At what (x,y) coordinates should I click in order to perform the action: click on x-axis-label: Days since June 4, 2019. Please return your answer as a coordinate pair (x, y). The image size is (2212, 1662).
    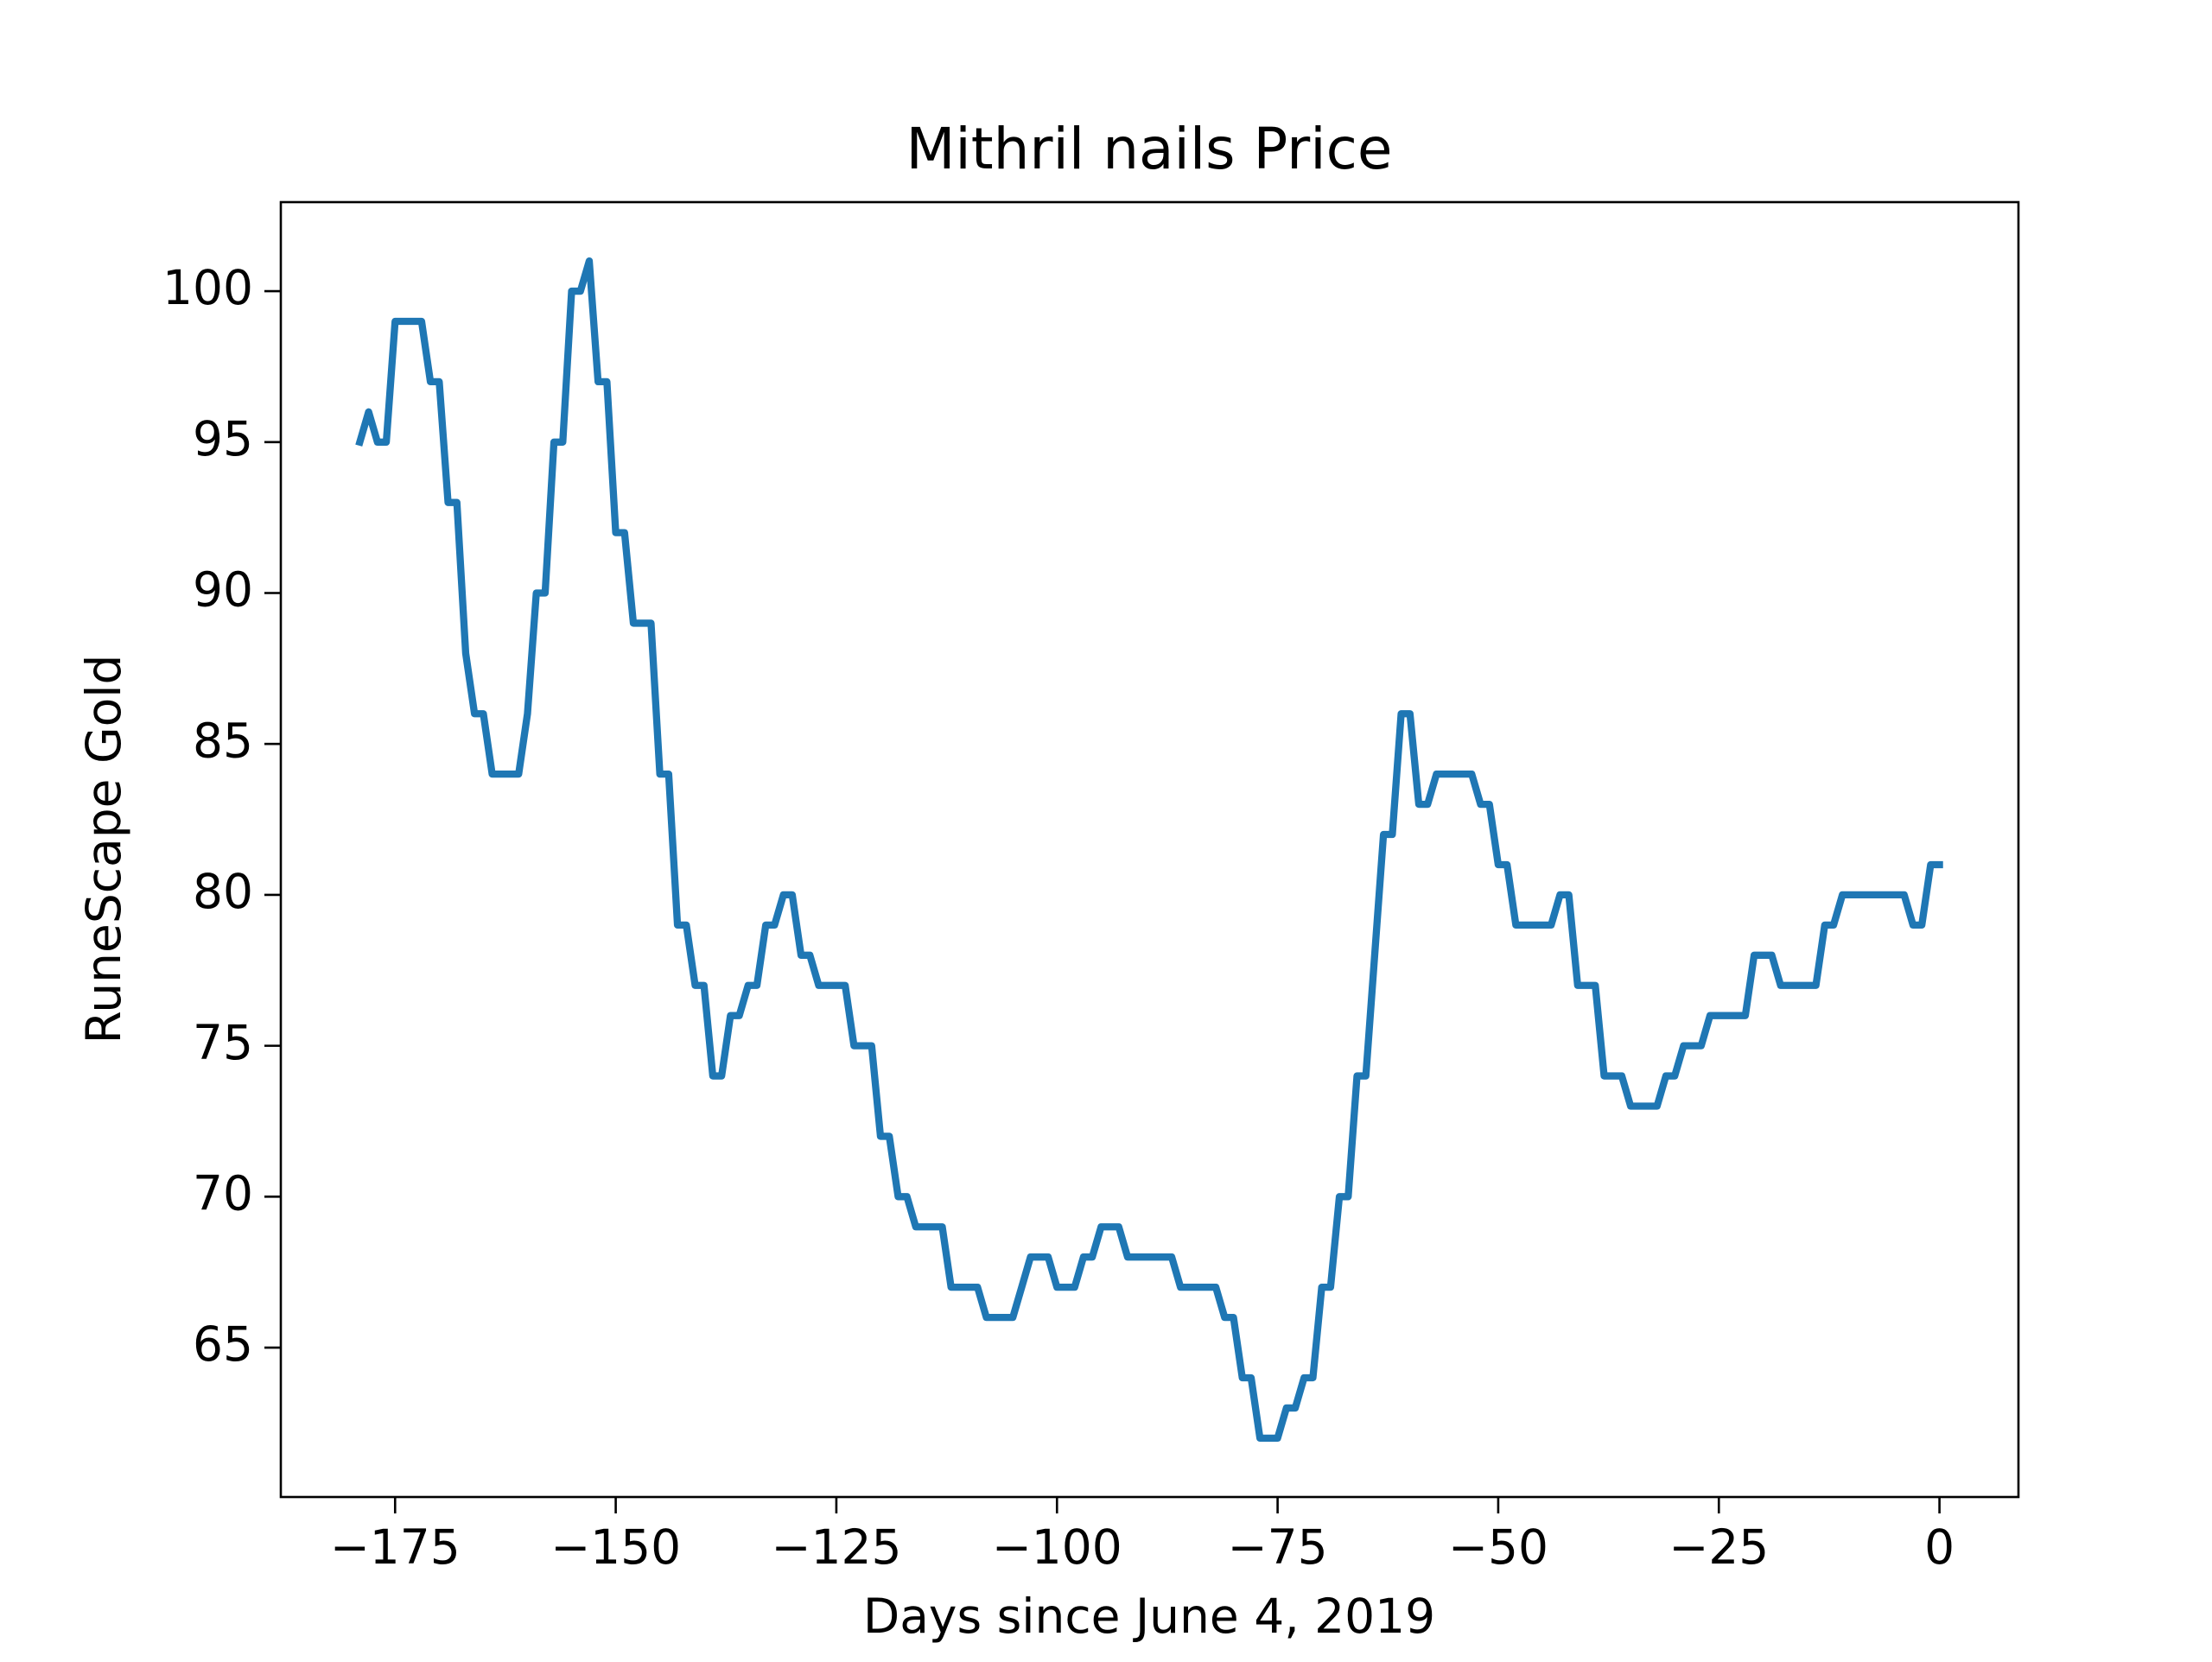
    Looking at the image, I should click on (1149, 1616).